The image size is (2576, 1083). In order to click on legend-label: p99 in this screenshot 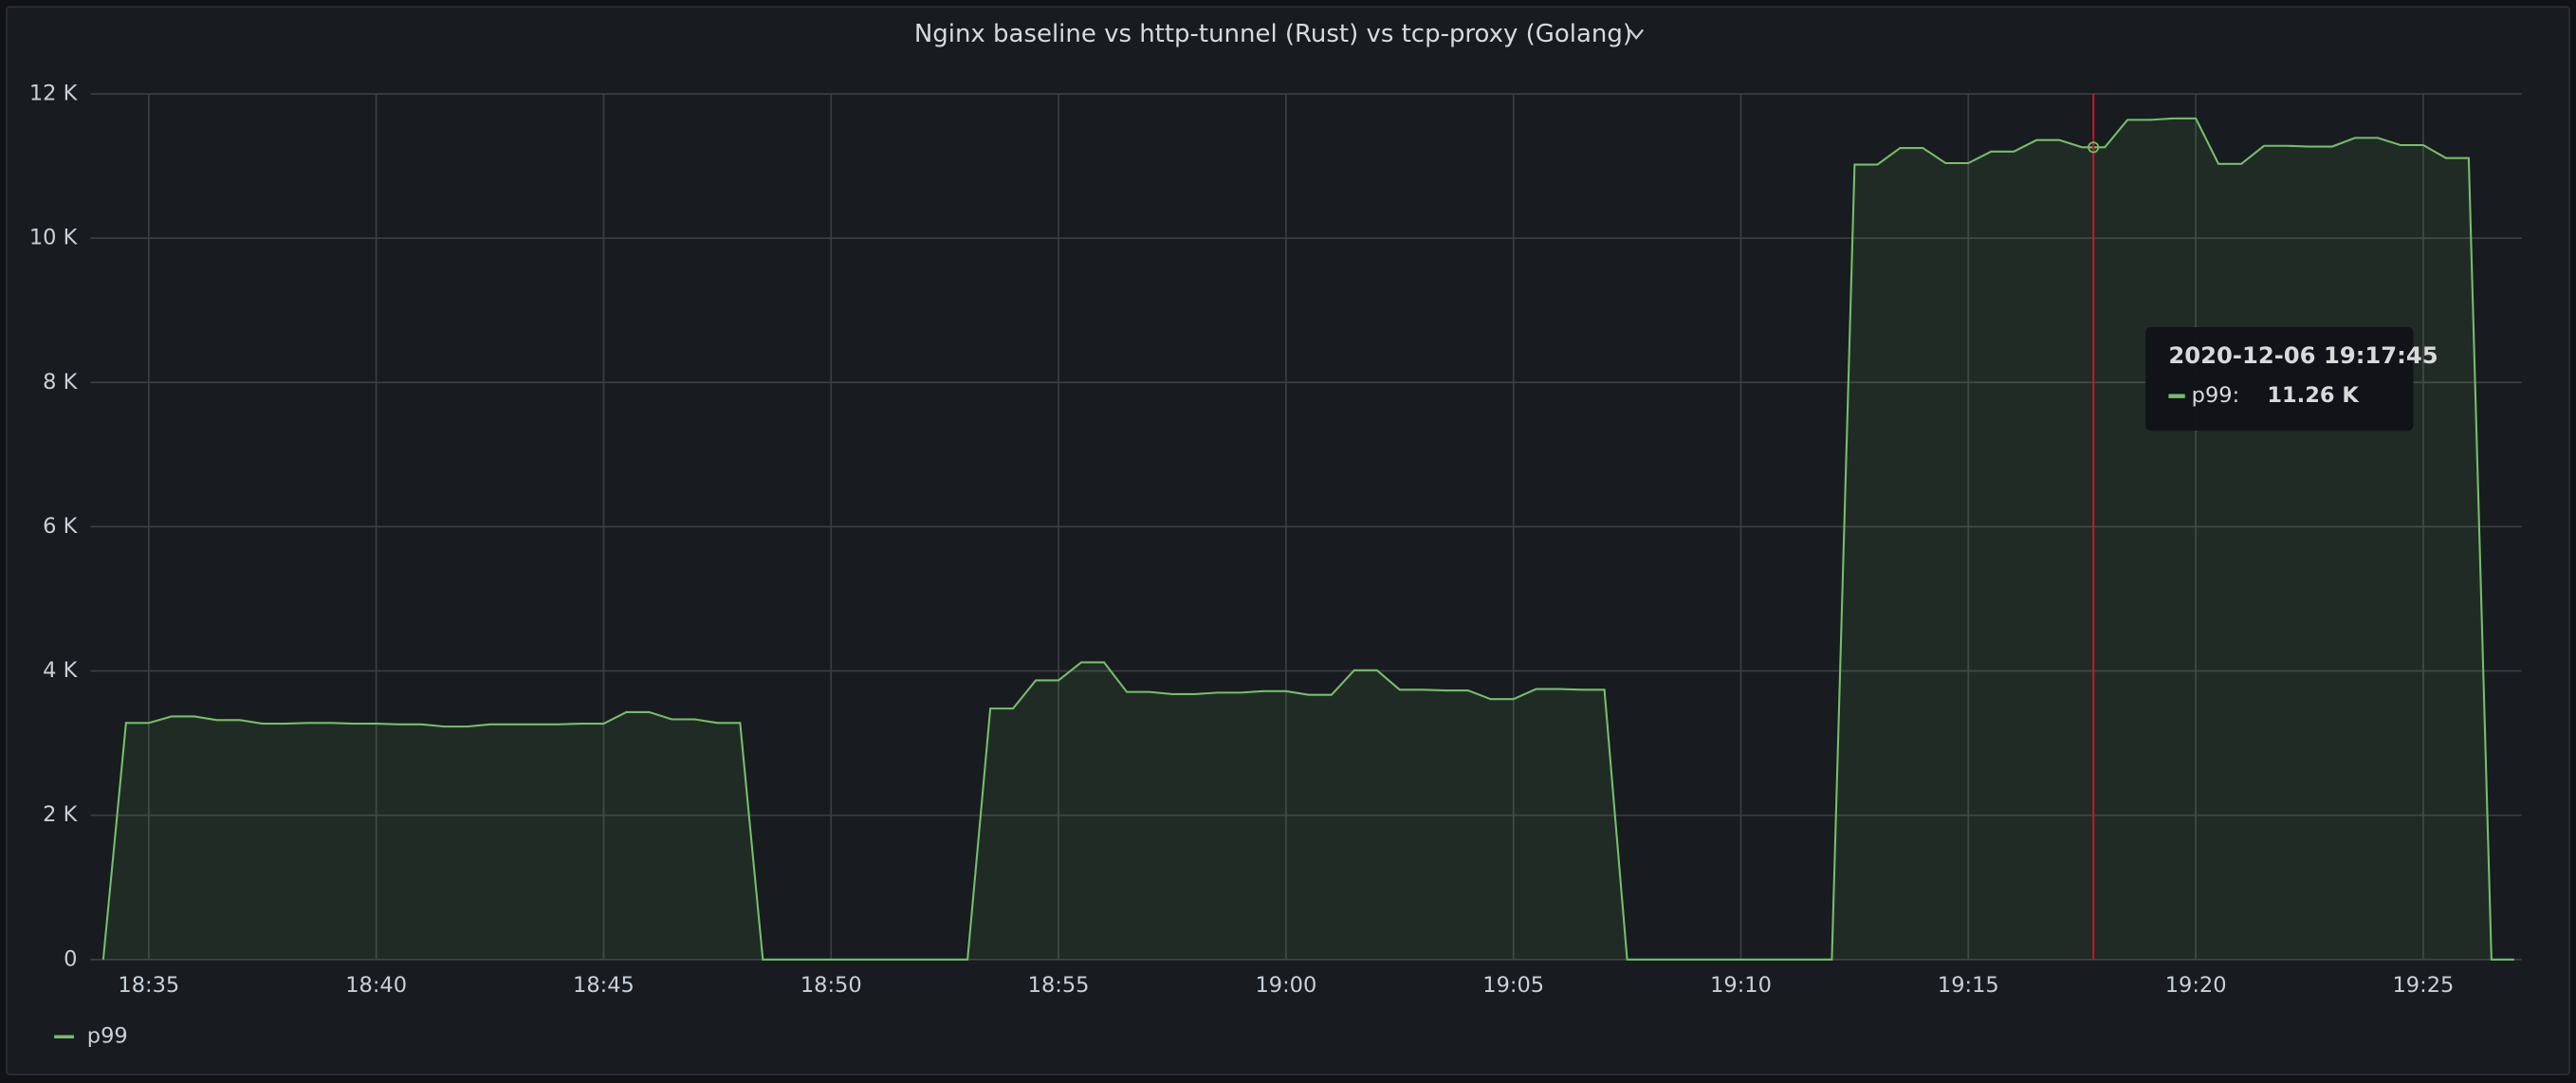, I will do `click(107, 1036)`.